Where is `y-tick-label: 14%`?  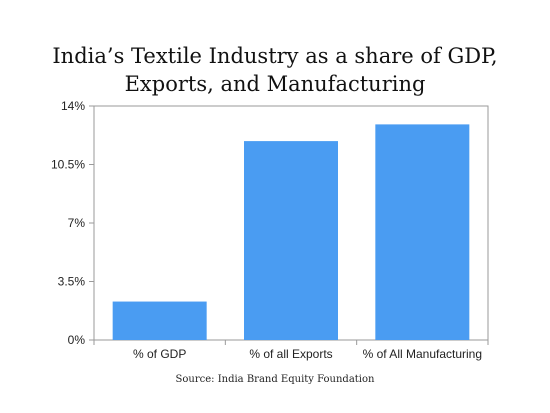 y-tick-label: 14% is located at coordinates (73, 106).